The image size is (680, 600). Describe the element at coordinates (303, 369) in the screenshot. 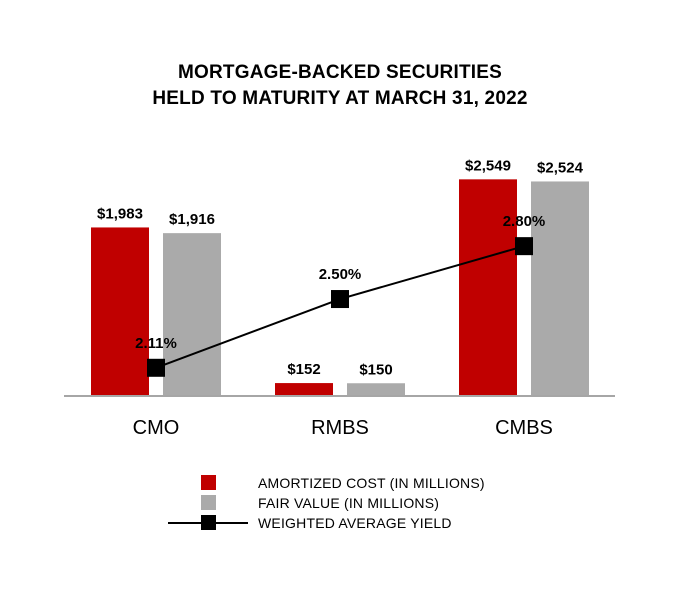

I see `data-label-amortized-cost-rmbs: $152` at that location.